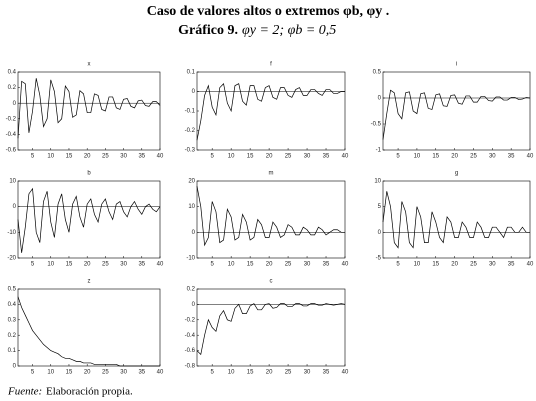 This screenshot has height=401, width=536. Describe the element at coordinates (379, 259) in the screenshot. I see `y-tick-label: -5` at that location.